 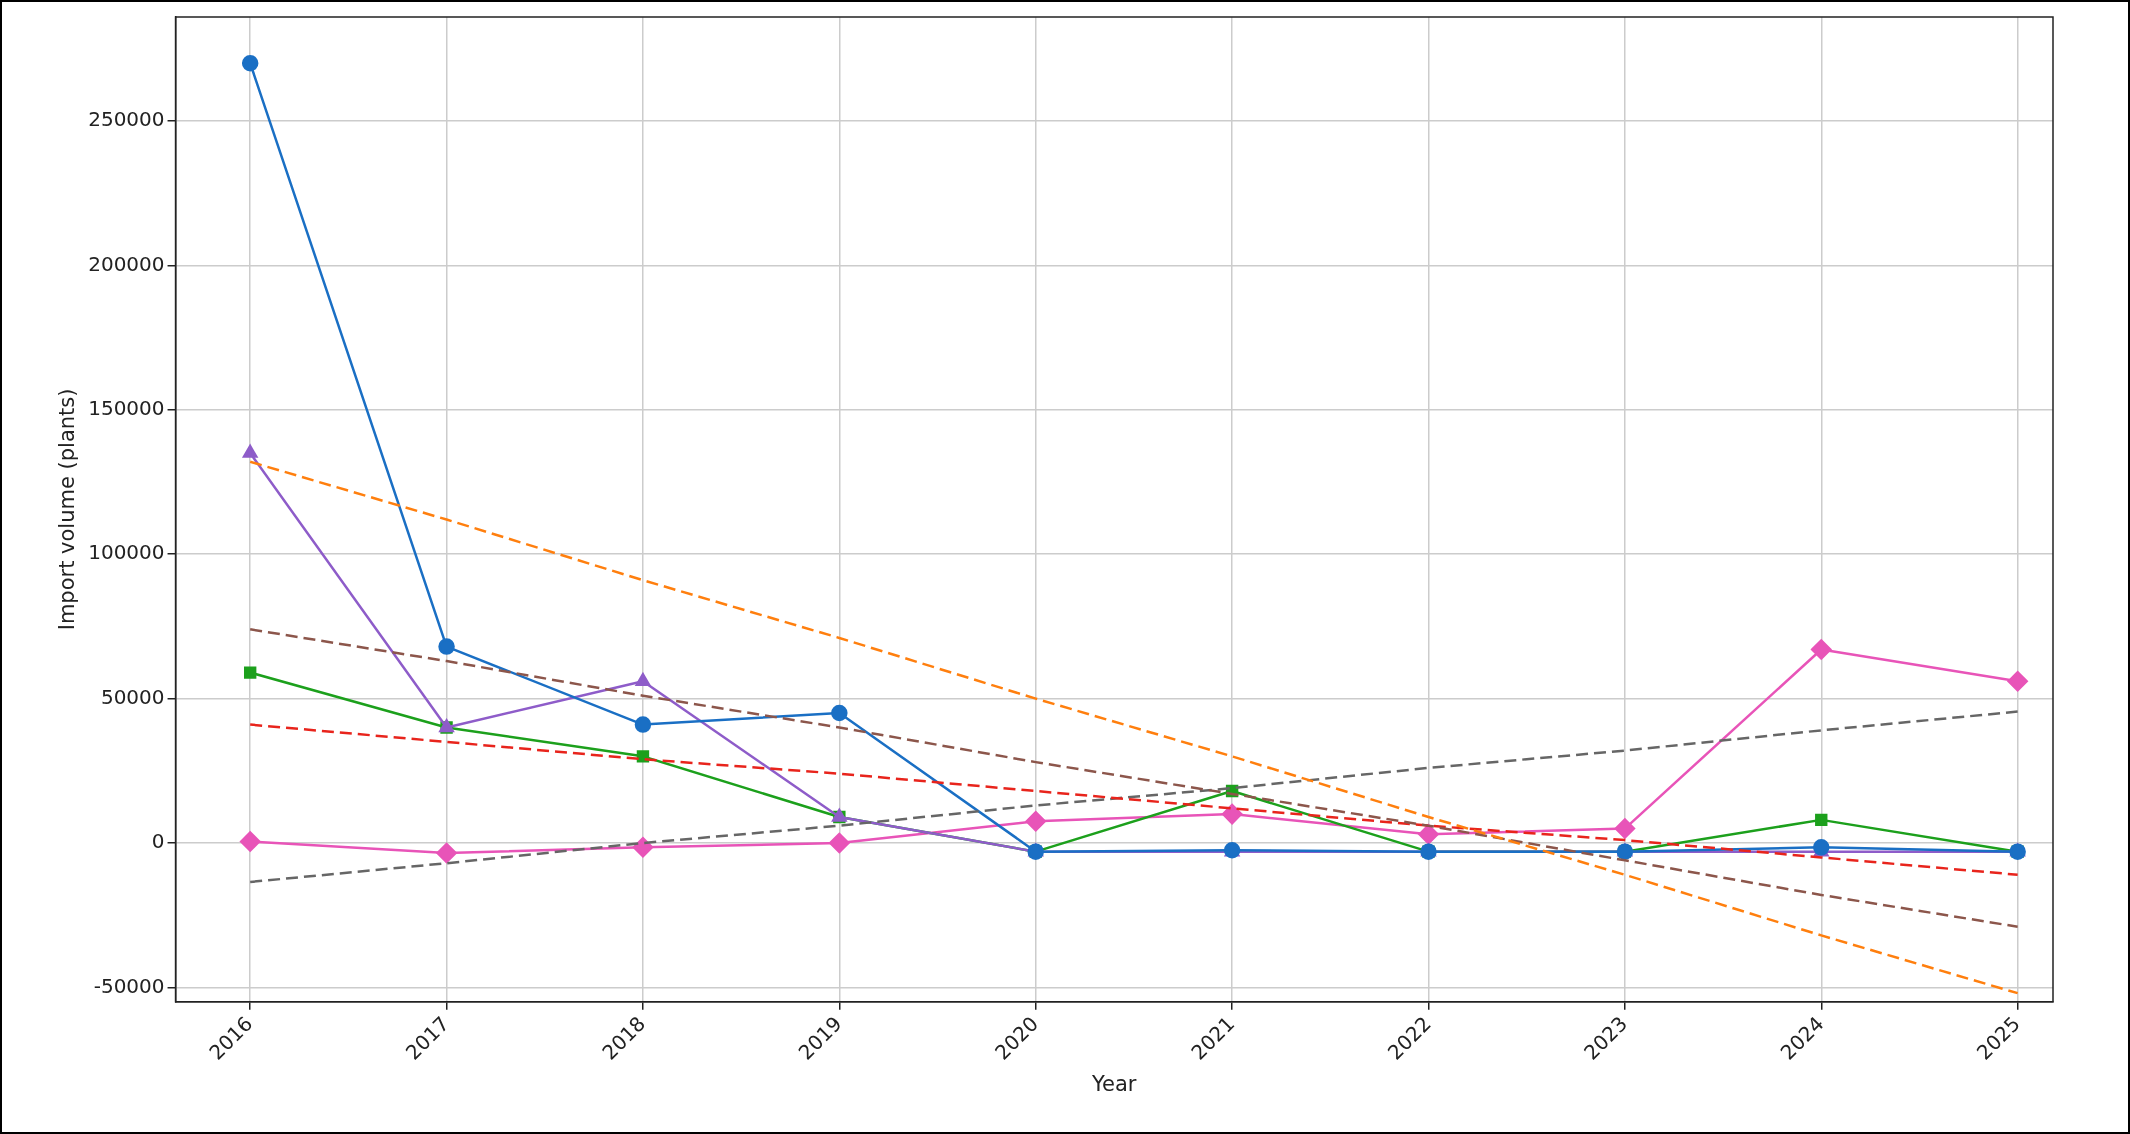 I want to click on y-tick-label: -50000, so click(x=129, y=985).